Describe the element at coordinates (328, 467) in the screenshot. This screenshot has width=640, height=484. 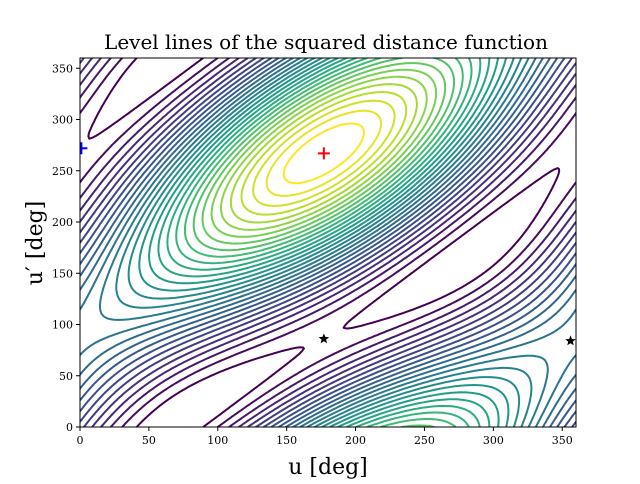
I see `x-axis-label: u [deg]` at that location.